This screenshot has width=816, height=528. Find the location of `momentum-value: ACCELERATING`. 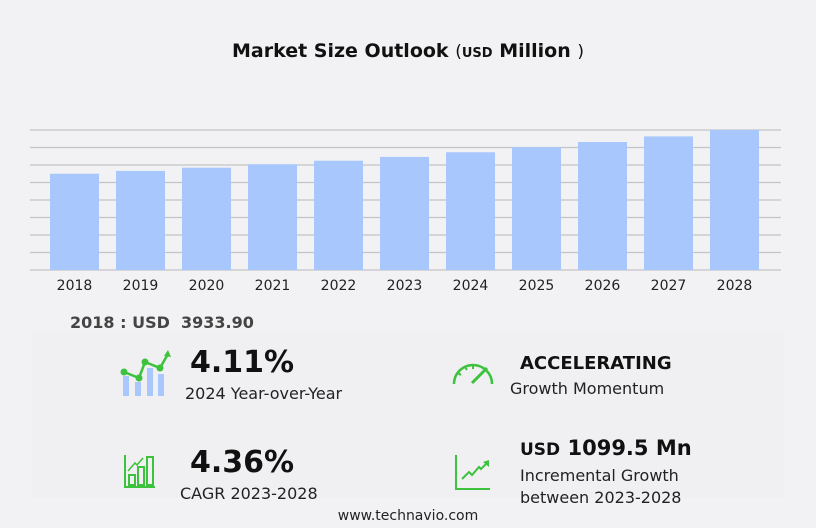

momentum-value: ACCELERATING is located at coordinates (596, 363).